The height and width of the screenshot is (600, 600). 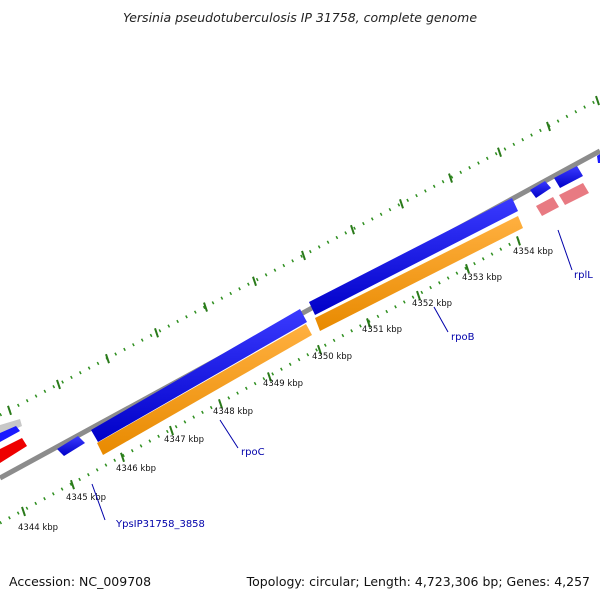 What do you see at coordinates (432, 304) in the screenshot?
I see `tick-label-4352-kbp: 4352 kbp` at bounding box center [432, 304].